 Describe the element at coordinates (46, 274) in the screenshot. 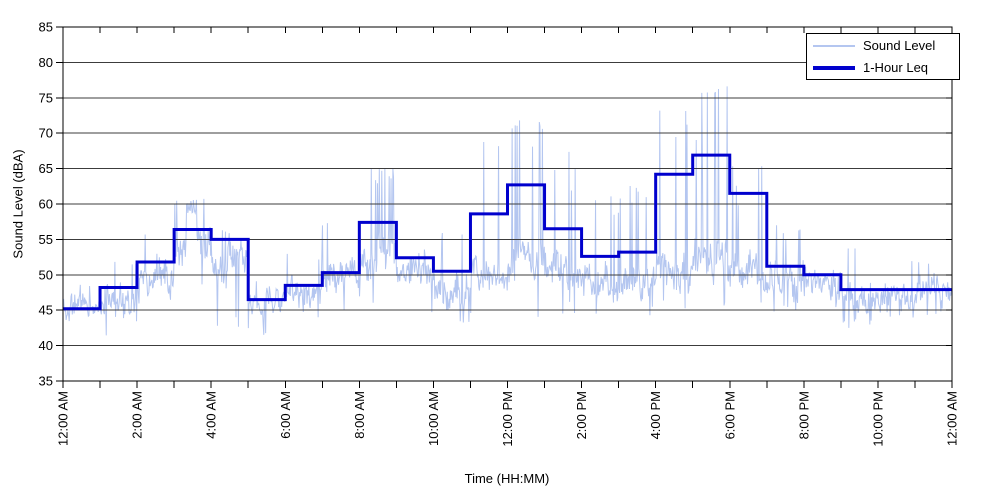

I see `y-tick-label: 50` at that location.